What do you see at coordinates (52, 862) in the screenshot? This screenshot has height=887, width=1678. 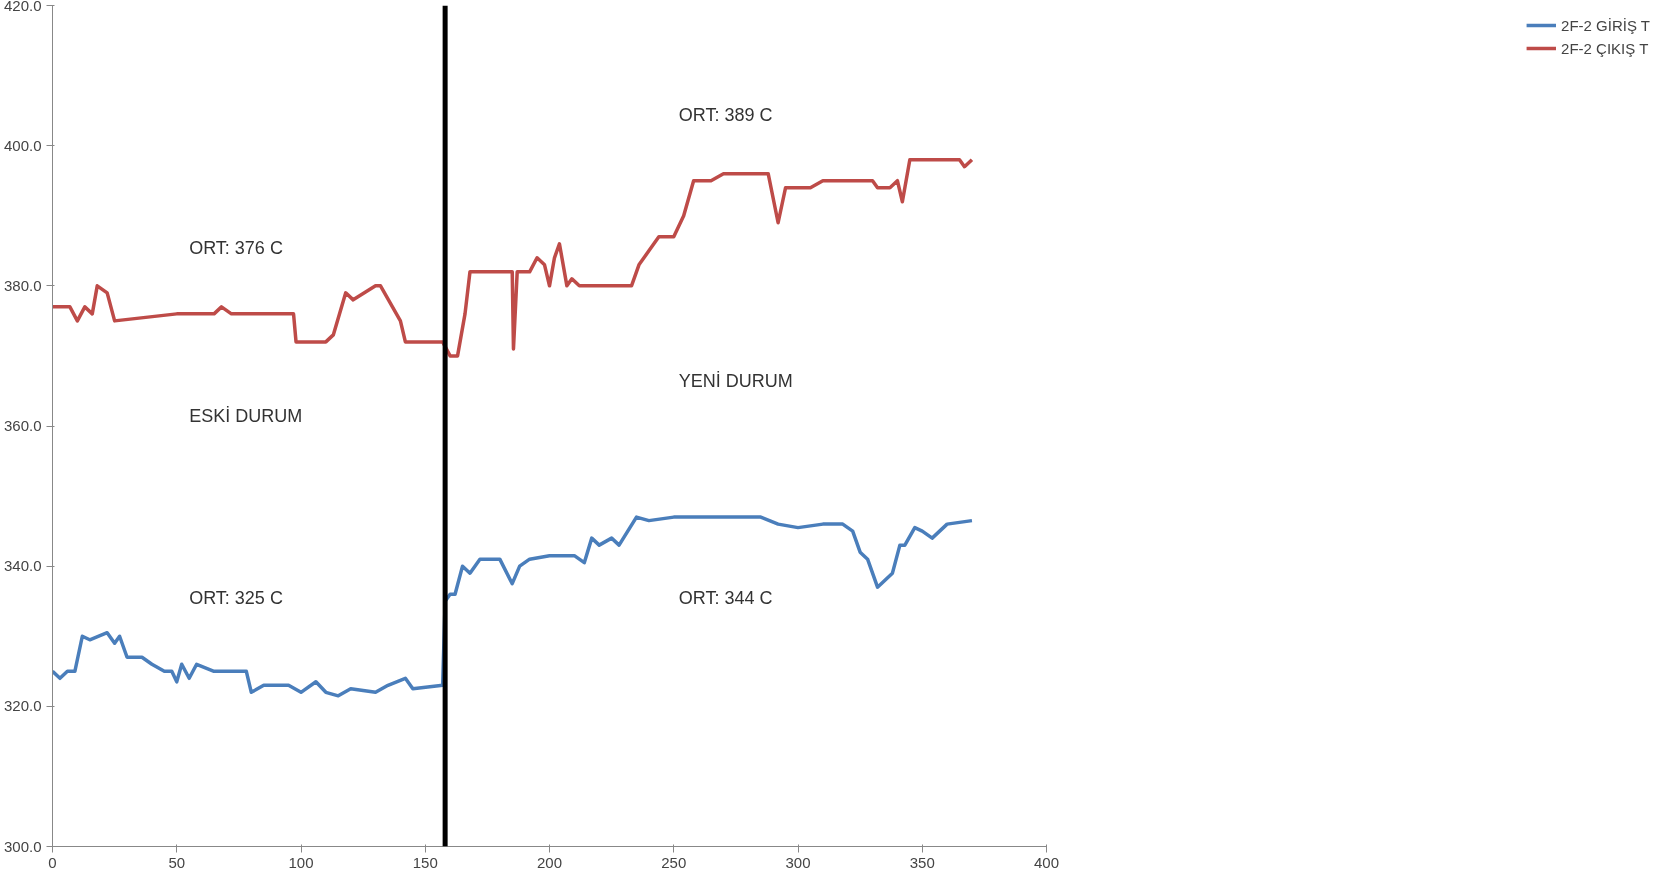 I see `x-tick-label: 0` at bounding box center [52, 862].